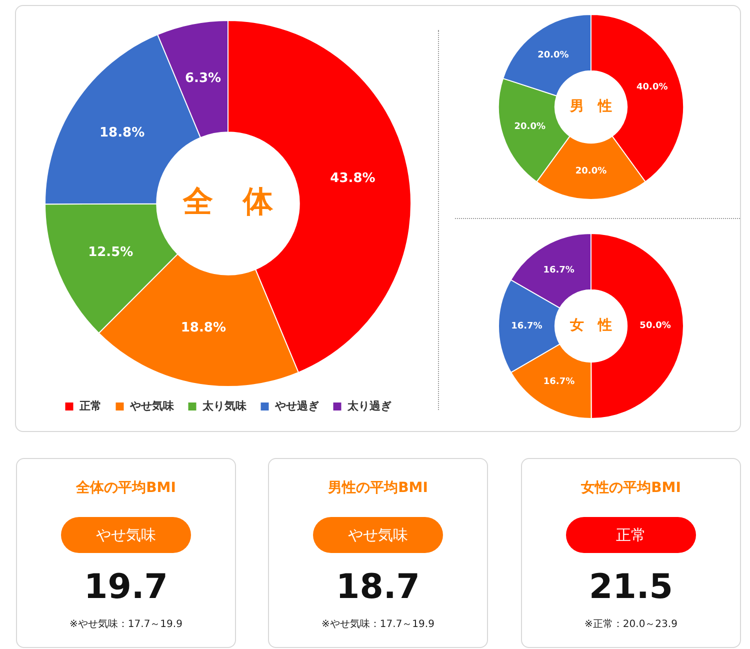 This screenshot has height=649, width=750. Describe the element at coordinates (378, 587) in the screenshot. I see `text: 18.7` at that location.